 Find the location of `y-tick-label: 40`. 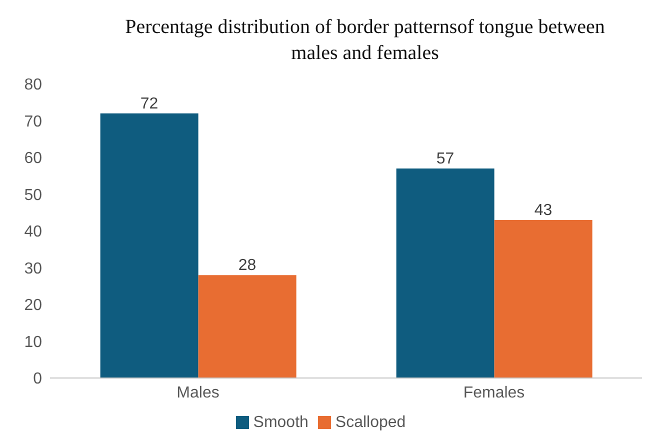

y-tick-label: 40 is located at coordinates (33, 232).